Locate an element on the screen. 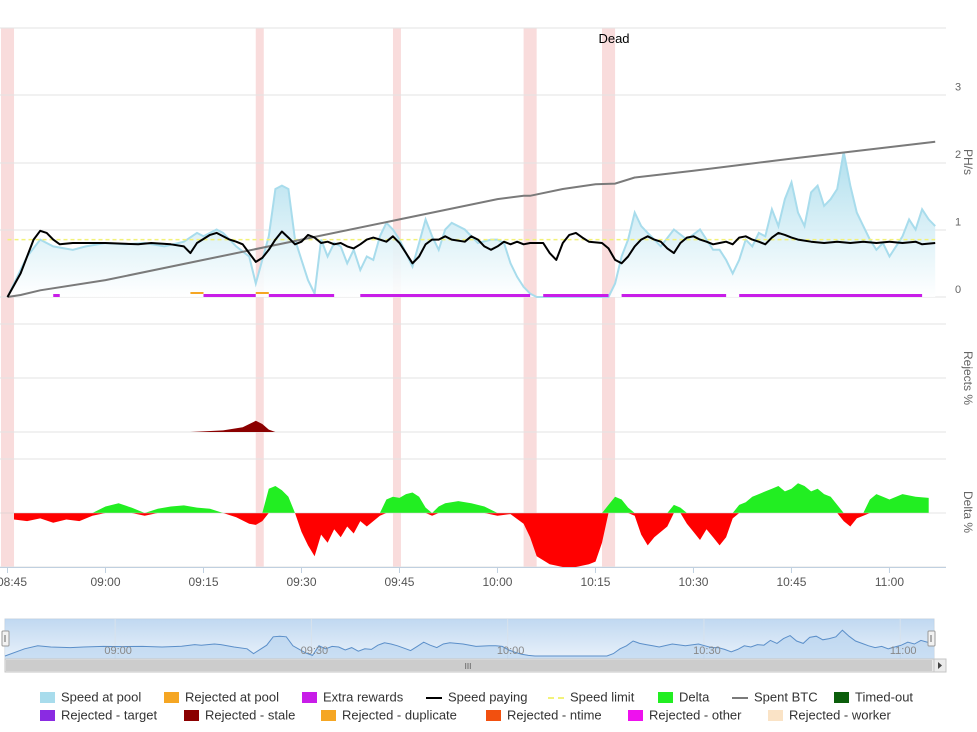 The height and width of the screenshot is (732, 977). x-tick-label: 10:00 is located at coordinates (497, 582).